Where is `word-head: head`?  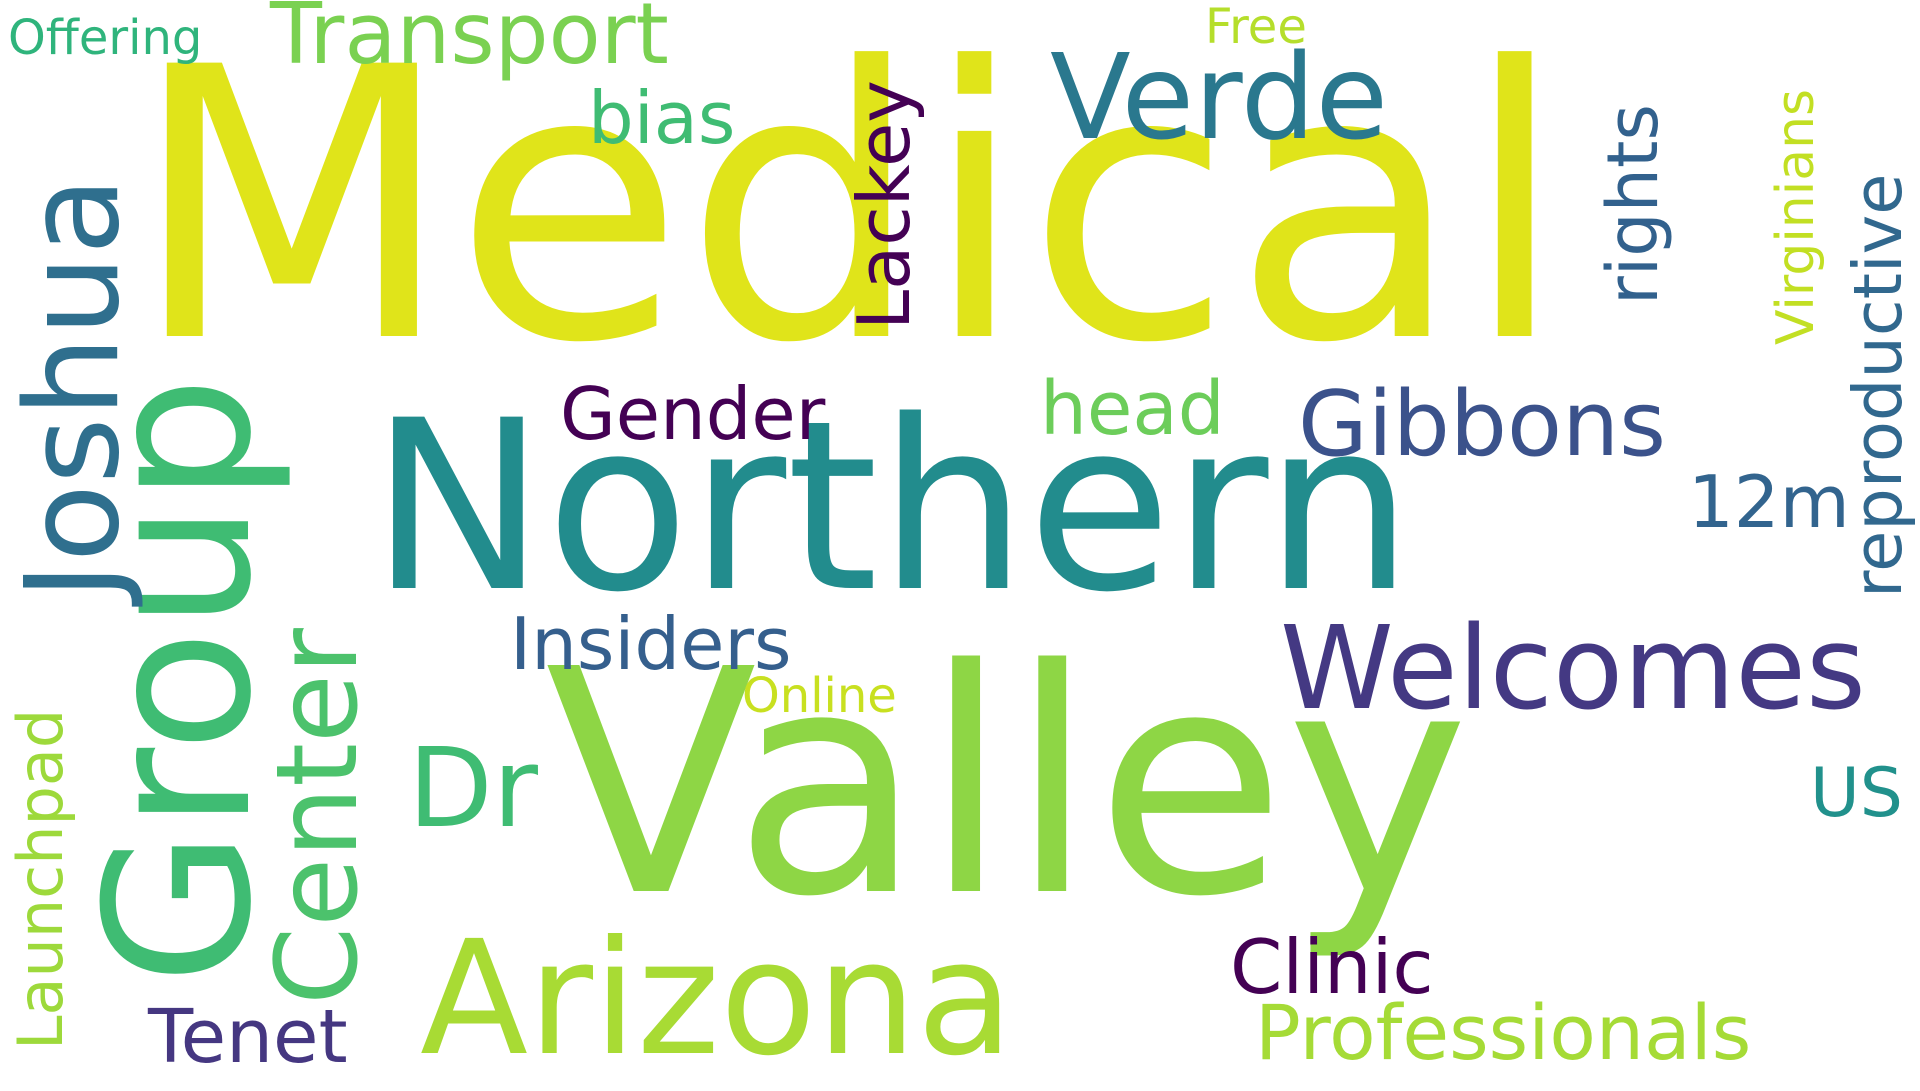 word-head: head is located at coordinates (1132, 409).